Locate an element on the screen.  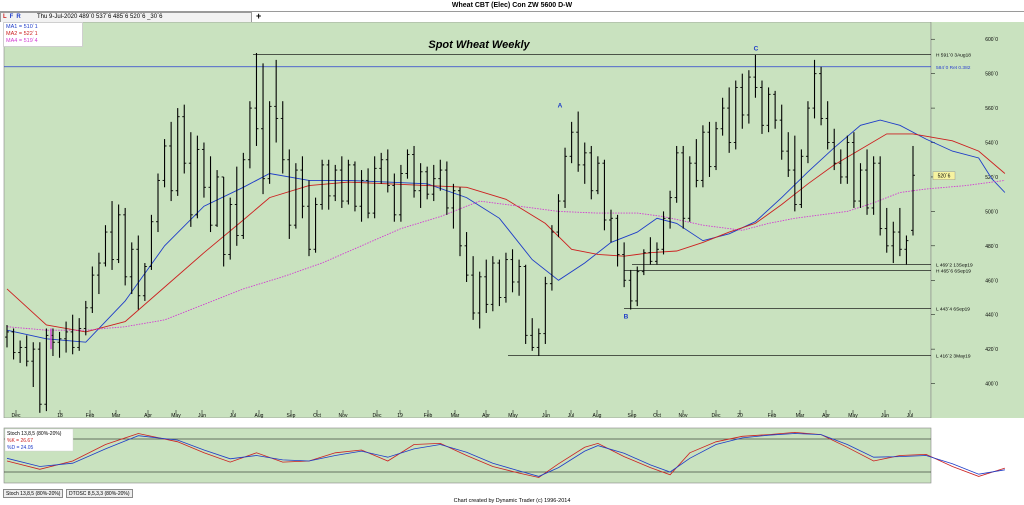
y-tick-label: 420`0 is located at coordinates (991, 350).